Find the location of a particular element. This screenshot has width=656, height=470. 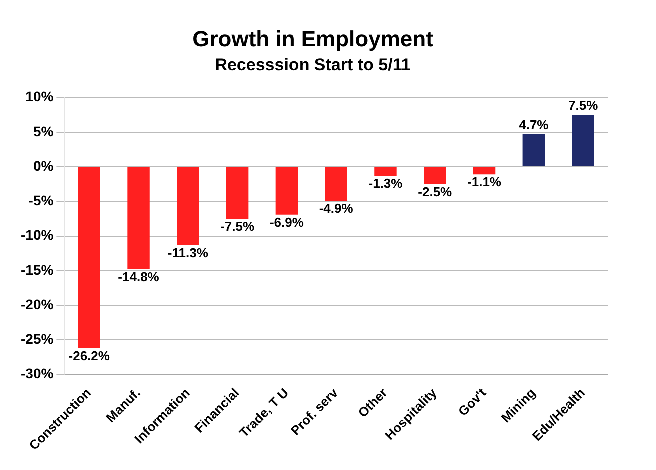

data-label: -1.1% is located at coordinates (485, 182).